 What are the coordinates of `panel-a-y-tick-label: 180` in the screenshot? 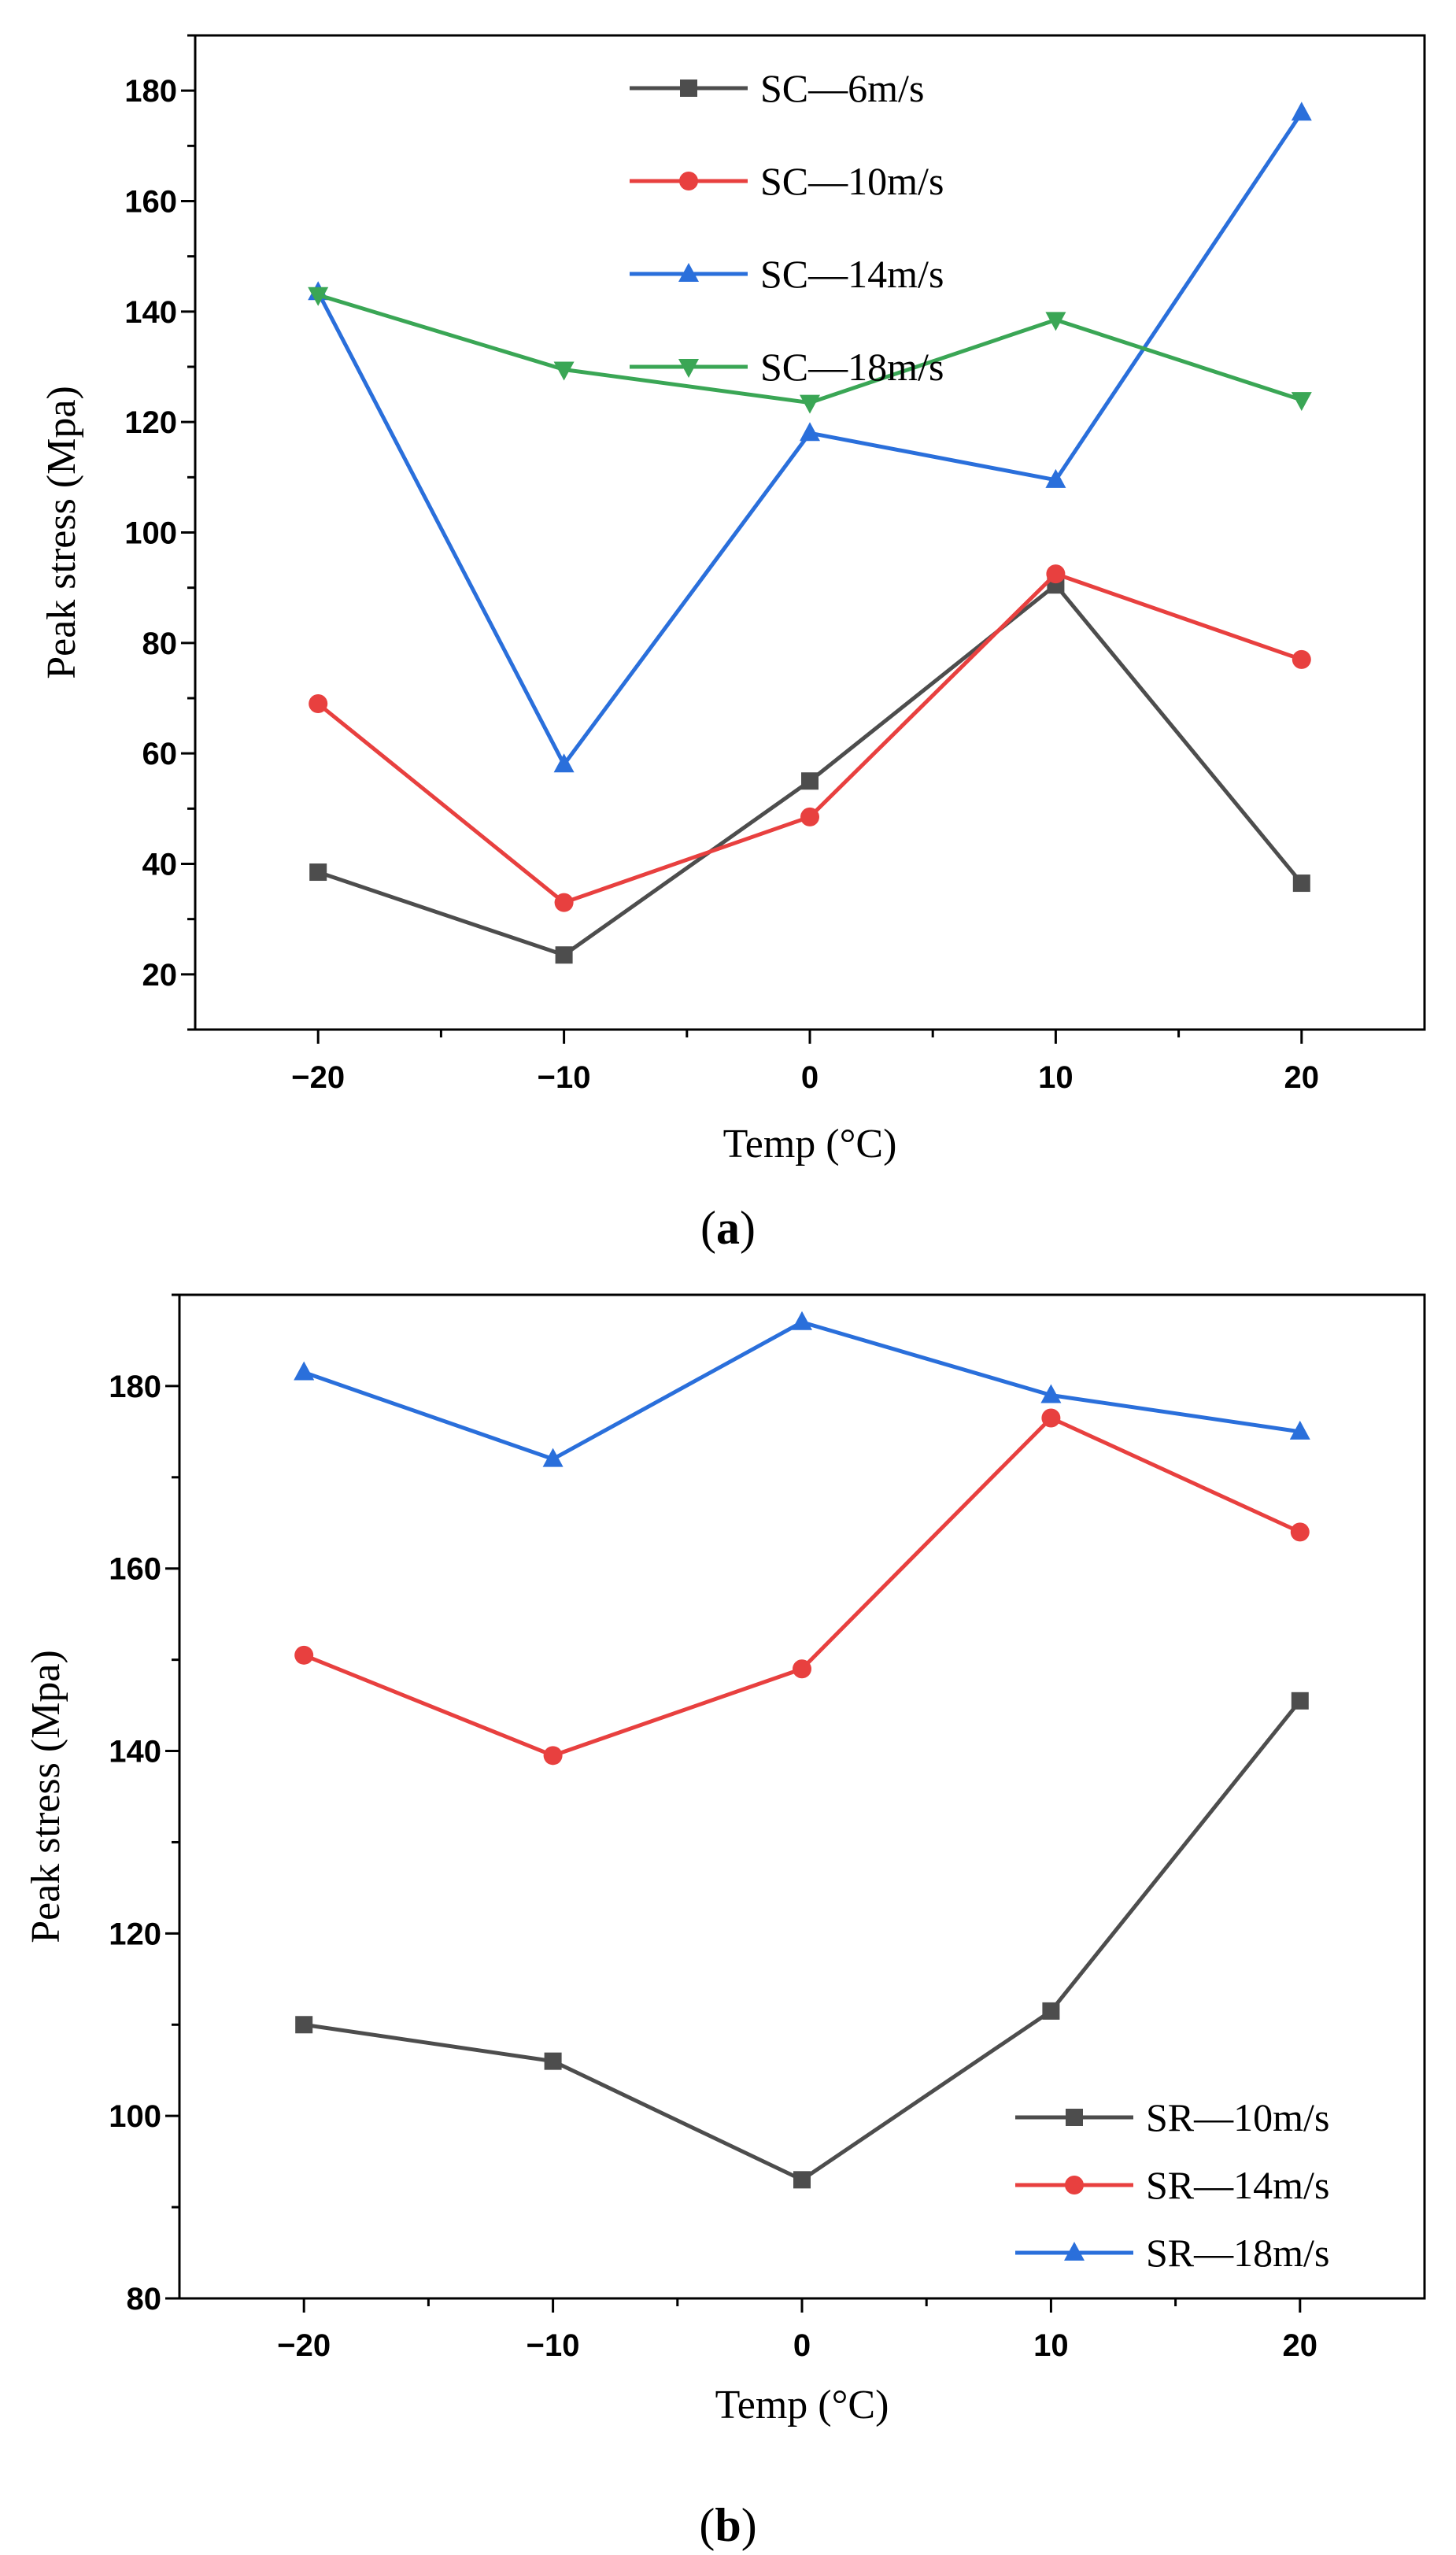 It's located at (150, 91).